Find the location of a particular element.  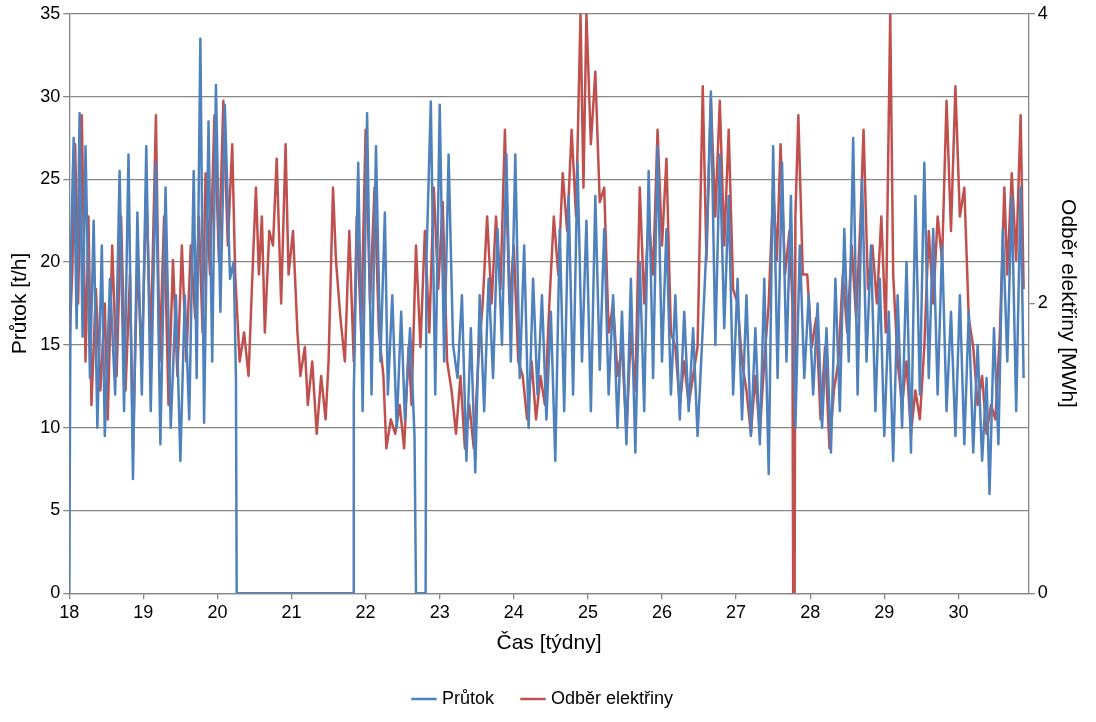

y-tick-label: 15 is located at coordinates (50, 343).